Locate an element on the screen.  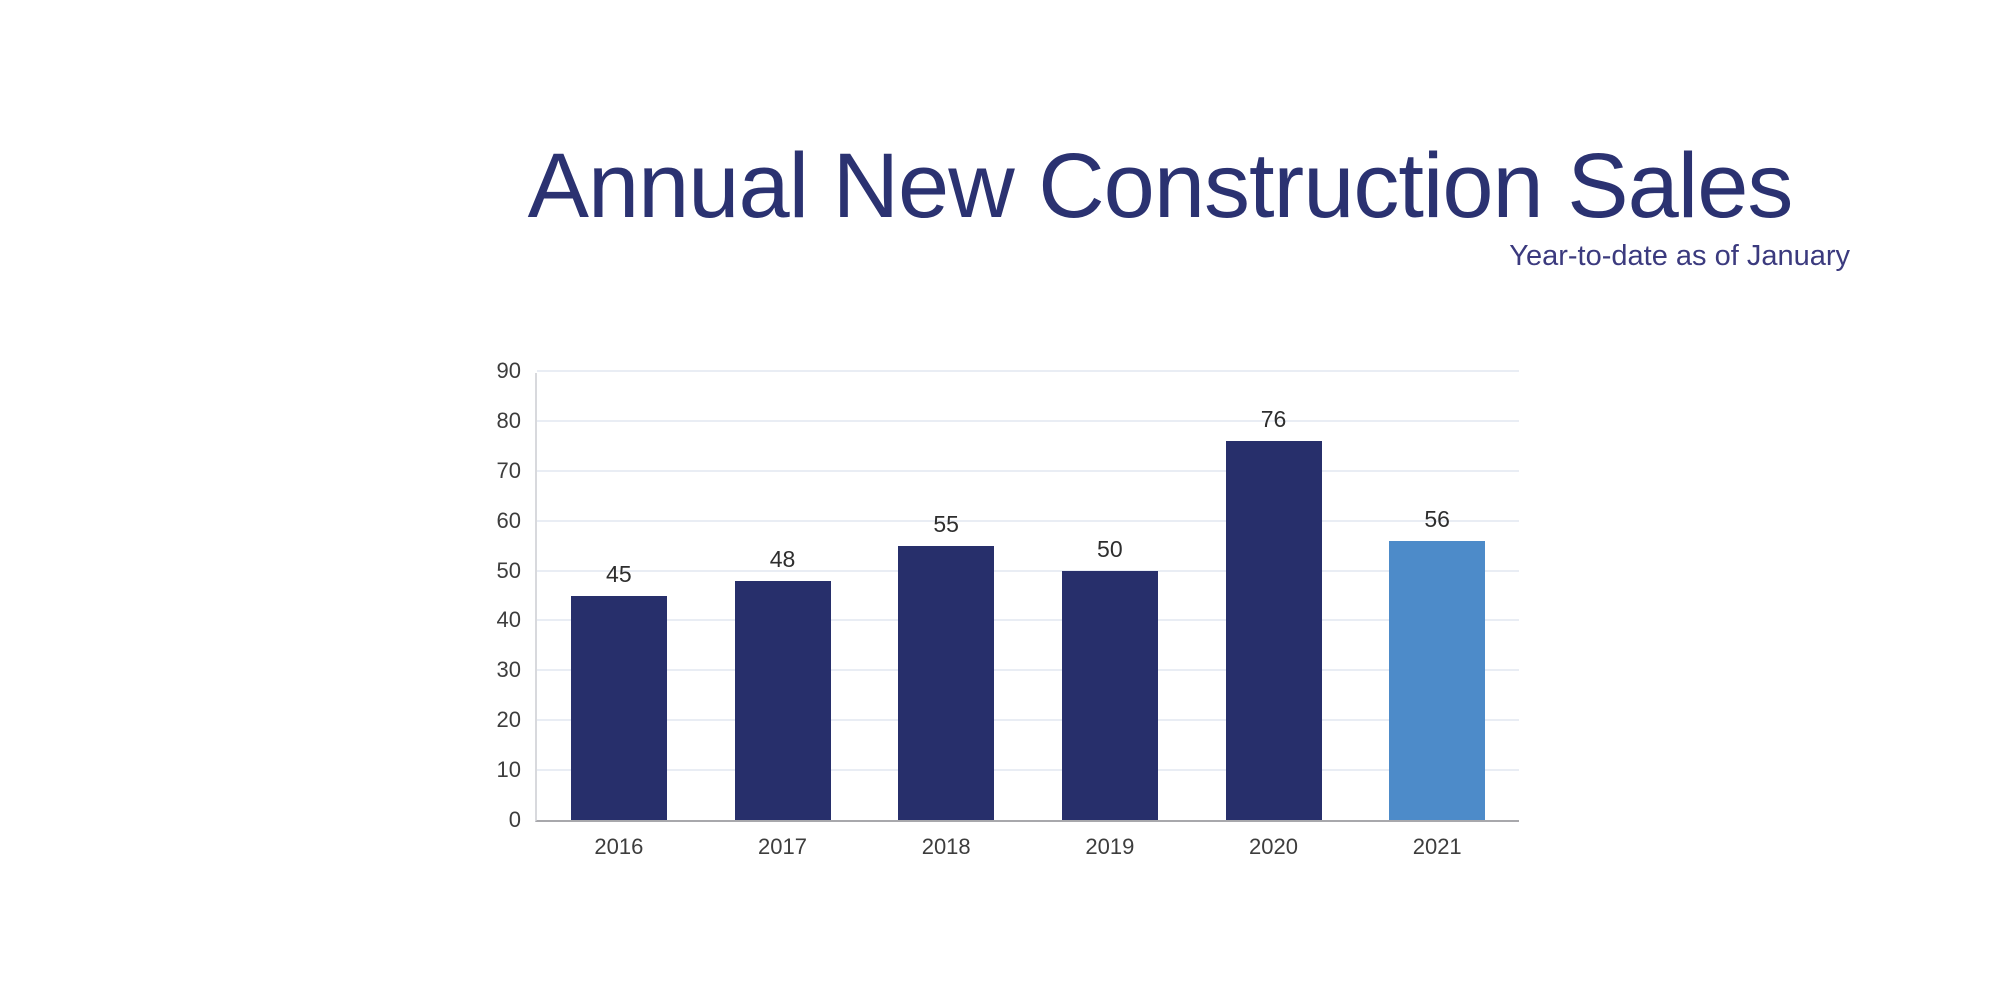
bar-value-label: 48 is located at coordinates (782, 558).